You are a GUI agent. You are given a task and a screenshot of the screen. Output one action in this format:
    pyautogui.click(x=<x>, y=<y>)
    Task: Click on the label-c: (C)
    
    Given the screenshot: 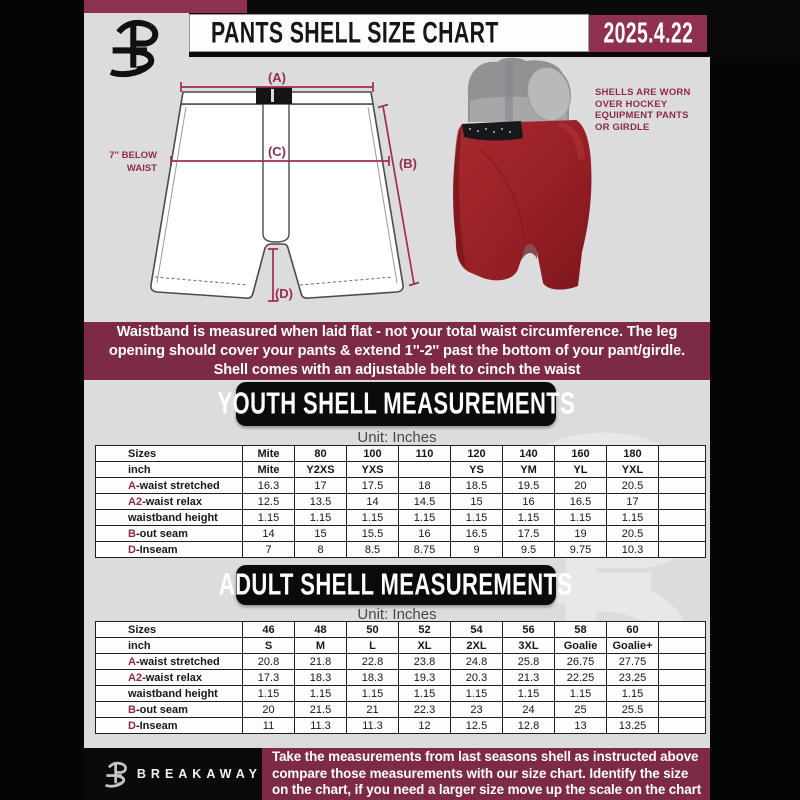 What is the action you would take?
    pyautogui.click(x=277, y=151)
    